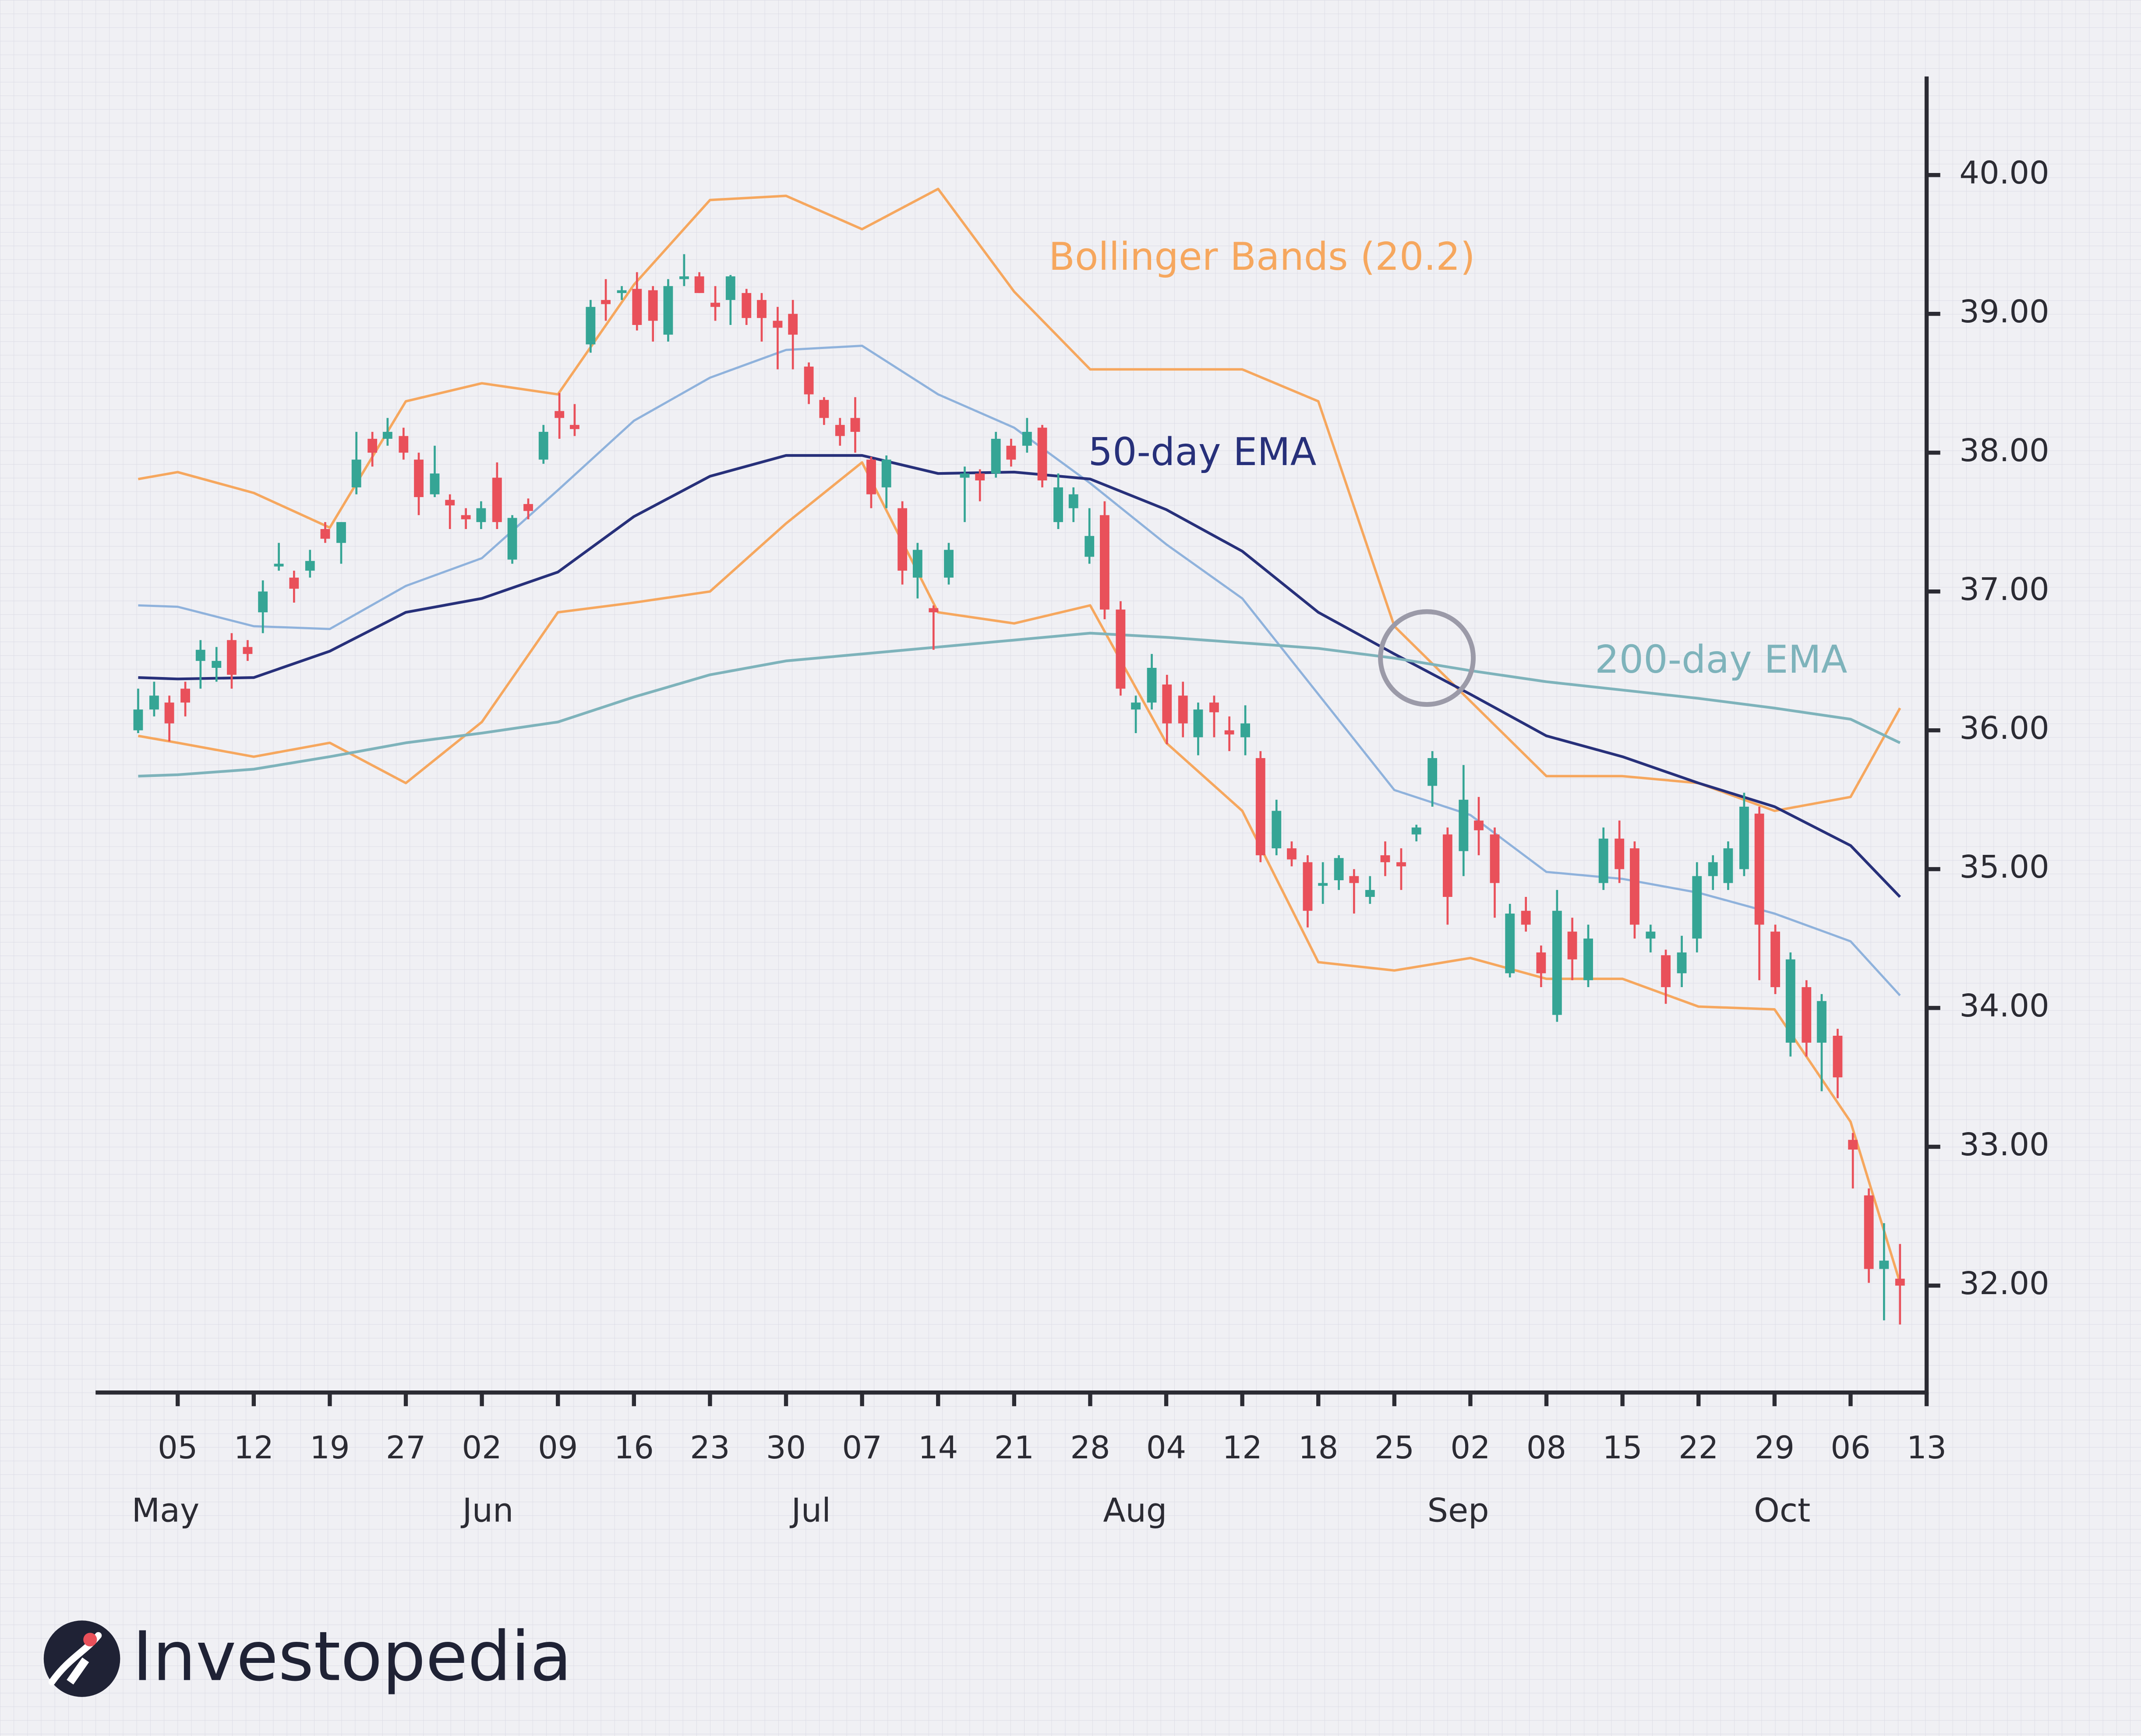 The image size is (2141, 1736). What do you see at coordinates (2004, 450) in the screenshot?
I see `y-tick-label: 38.00` at bounding box center [2004, 450].